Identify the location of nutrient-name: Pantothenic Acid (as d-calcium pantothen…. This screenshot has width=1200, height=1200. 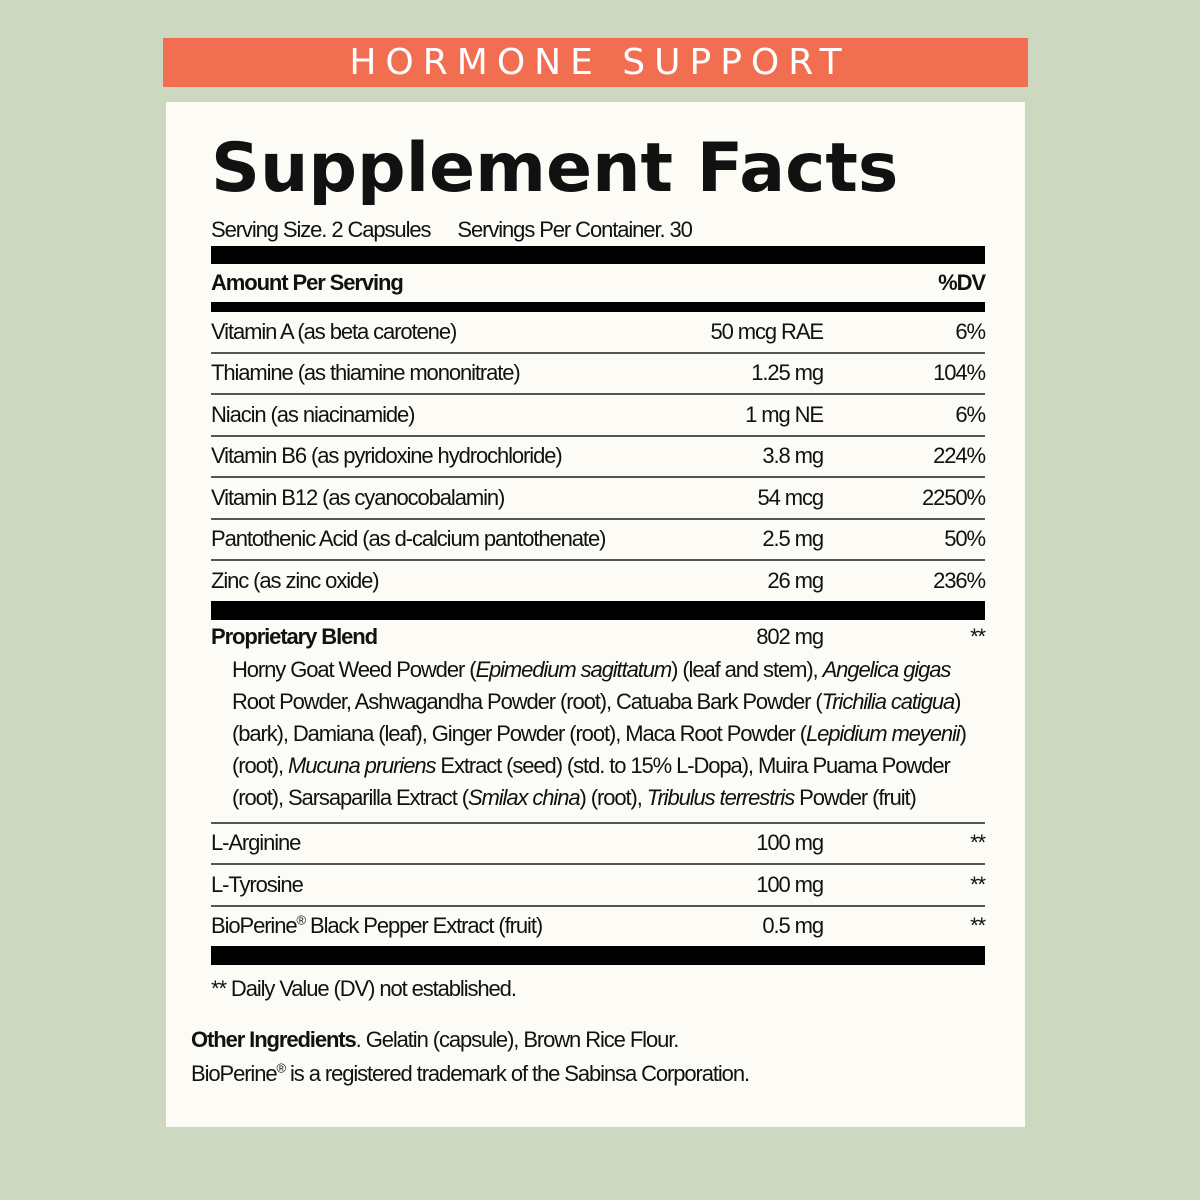
(408, 539).